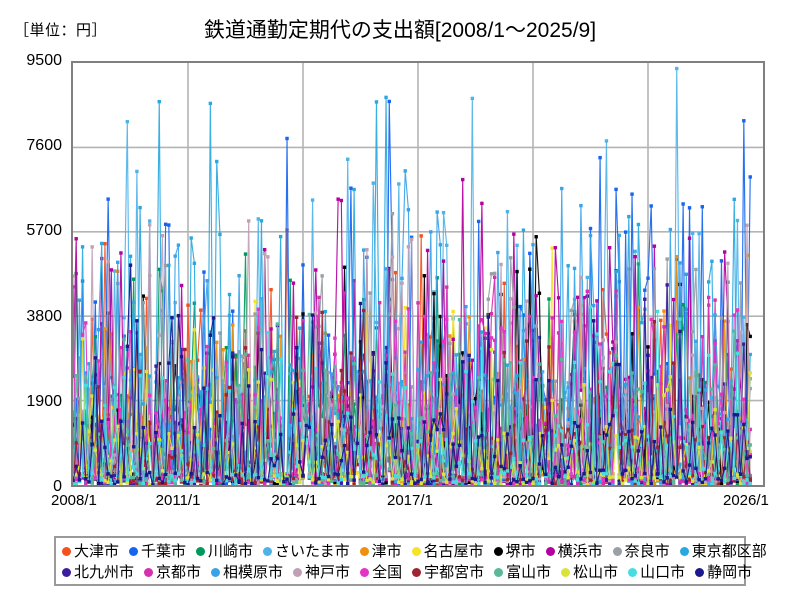 Image resolution: width=800 pixels, height=600 pixels. What do you see at coordinates (641, 551) in the screenshot?
I see `legend-item: 奈良市` at bounding box center [641, 551].